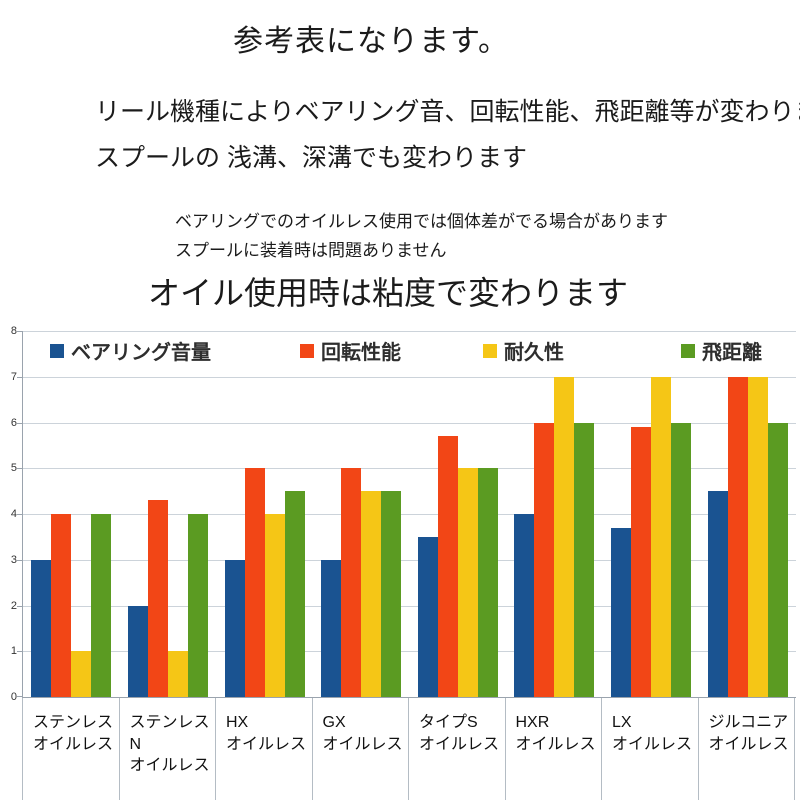 The height and width of the screenshot is (800, 800). Describe the element at coordinates (371, 41) in the screenshot. I see `page-title: 参考表になります。` at that location.